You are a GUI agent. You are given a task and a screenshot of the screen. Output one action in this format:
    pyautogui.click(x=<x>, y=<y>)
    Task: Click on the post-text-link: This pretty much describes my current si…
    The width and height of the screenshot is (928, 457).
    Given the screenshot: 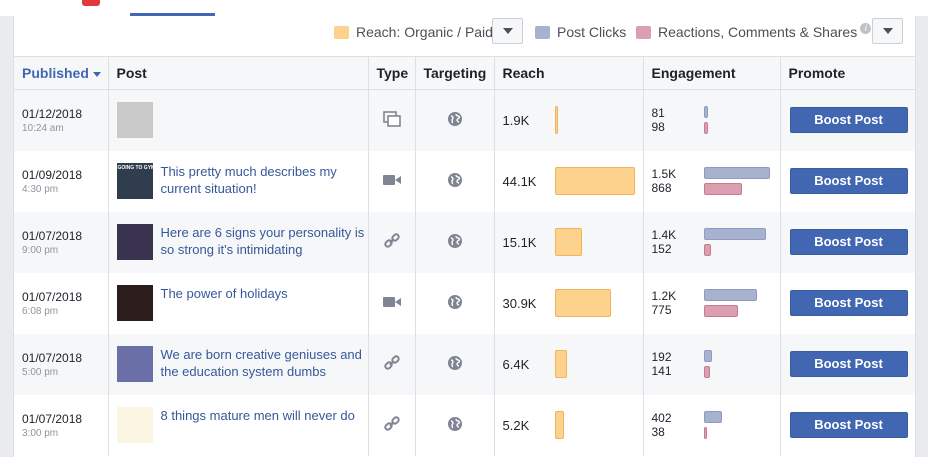 What is the action you would take?
    pyautogui.click(x=248, y=180)
    